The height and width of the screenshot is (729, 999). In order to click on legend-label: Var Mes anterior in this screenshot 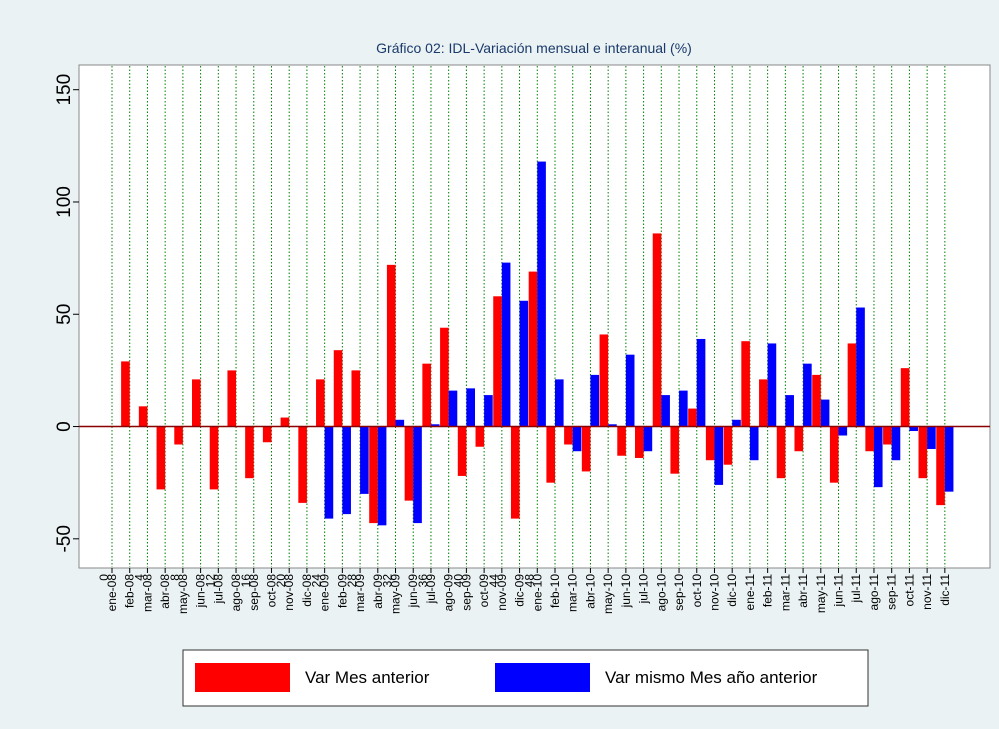, I will do `click(367, 677)`.